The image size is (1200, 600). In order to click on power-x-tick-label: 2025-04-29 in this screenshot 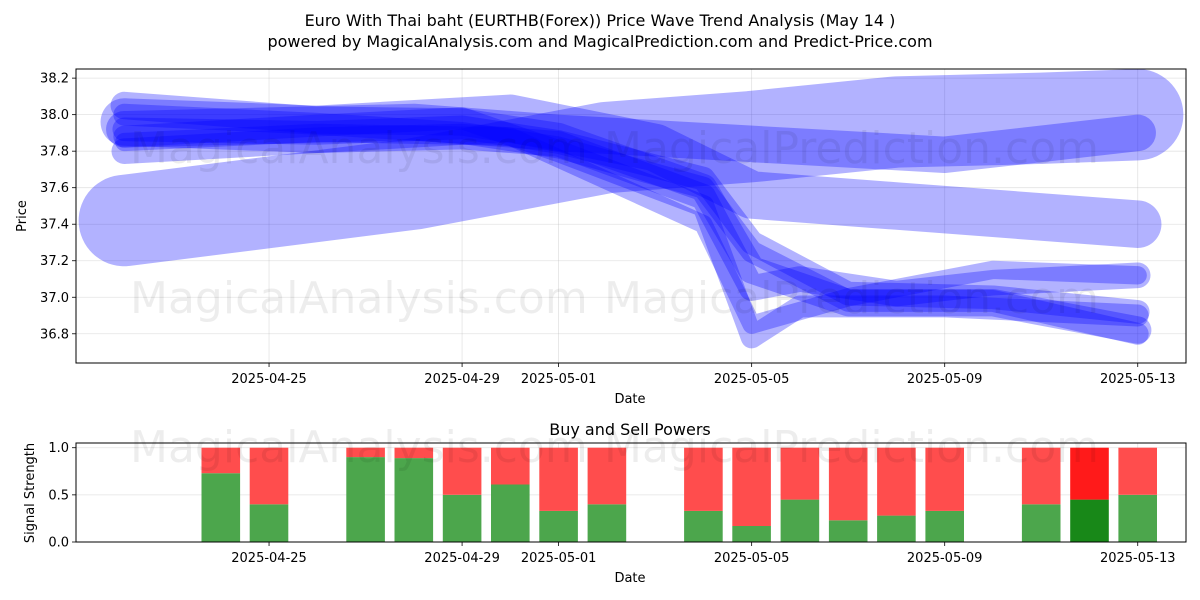, I will do `click(462, 558)`.